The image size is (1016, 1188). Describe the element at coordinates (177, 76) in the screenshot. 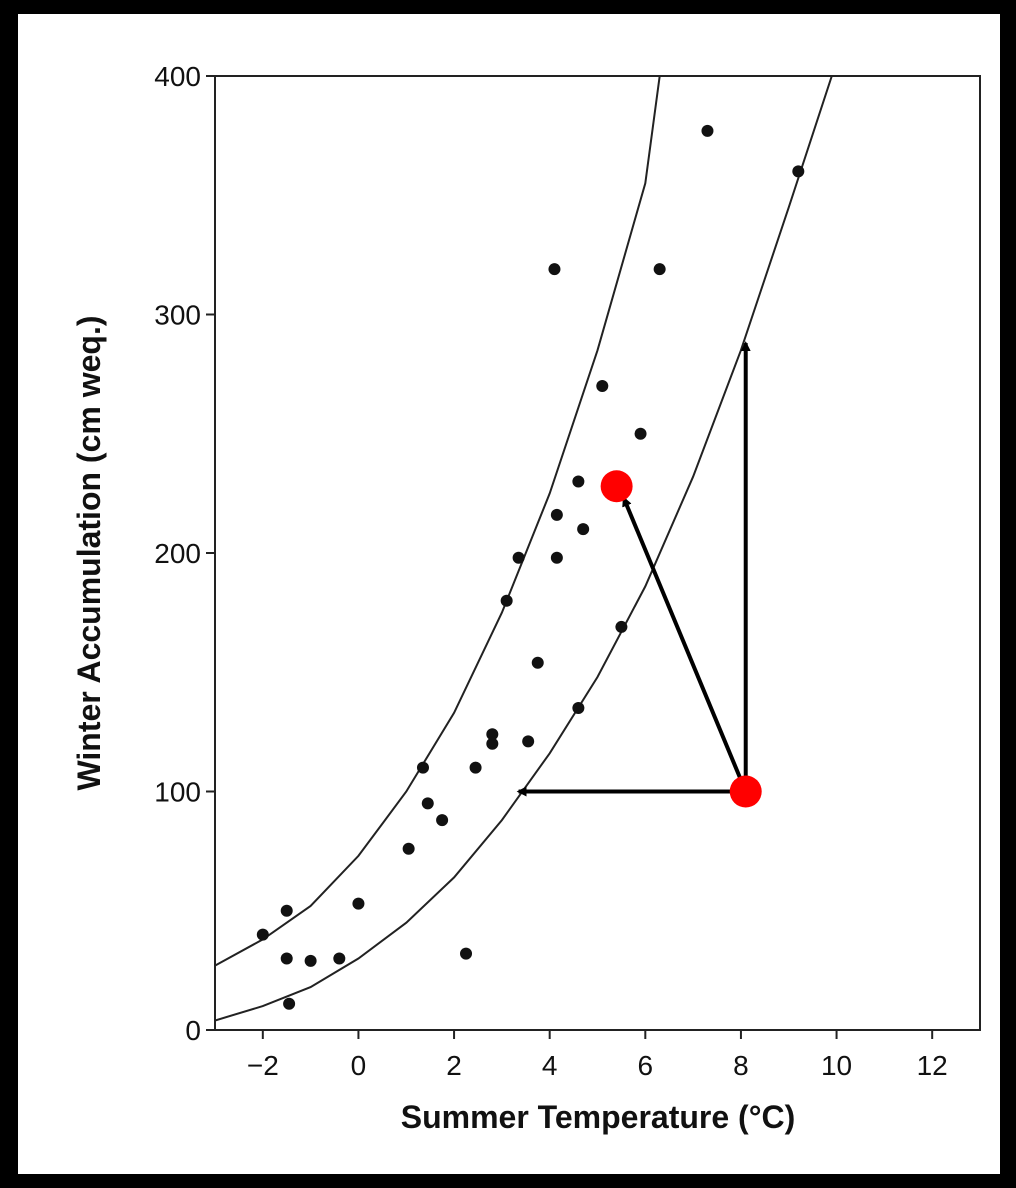

I see `y-tick-label: 400` at that location.